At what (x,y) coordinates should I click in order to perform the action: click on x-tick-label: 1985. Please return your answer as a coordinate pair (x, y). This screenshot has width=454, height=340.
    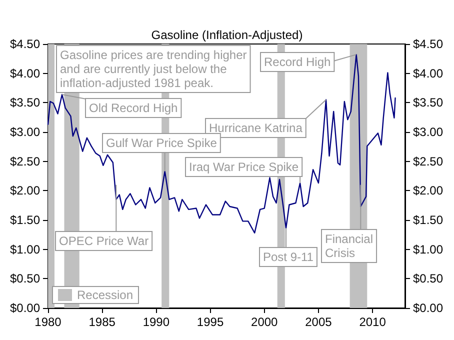
    Looking at the image, I should click on (102, 322).